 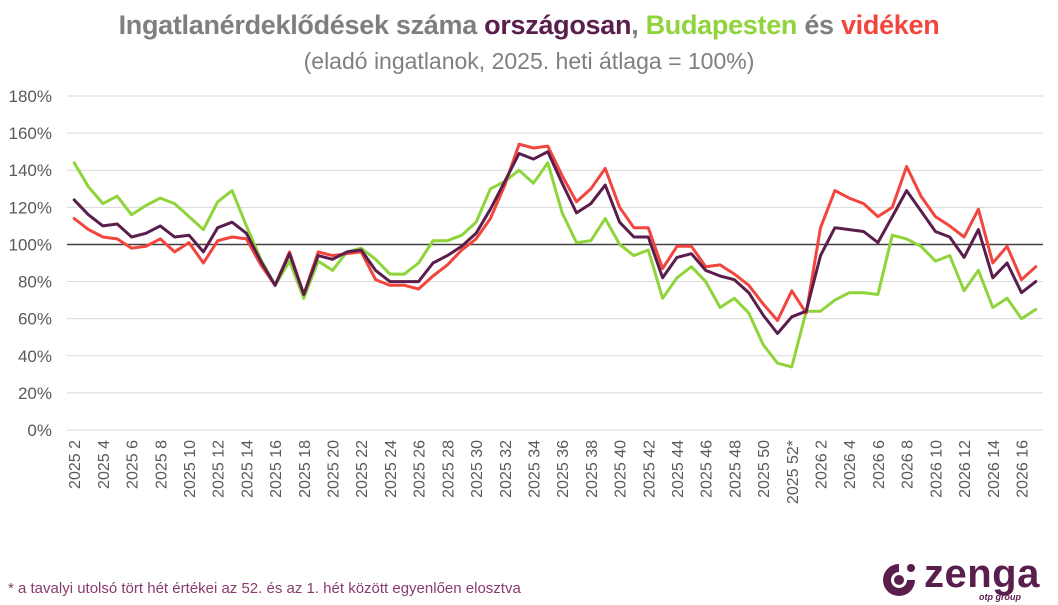 I want to click on x-tick-label: 2025 52*, so click(x=793, y=472).